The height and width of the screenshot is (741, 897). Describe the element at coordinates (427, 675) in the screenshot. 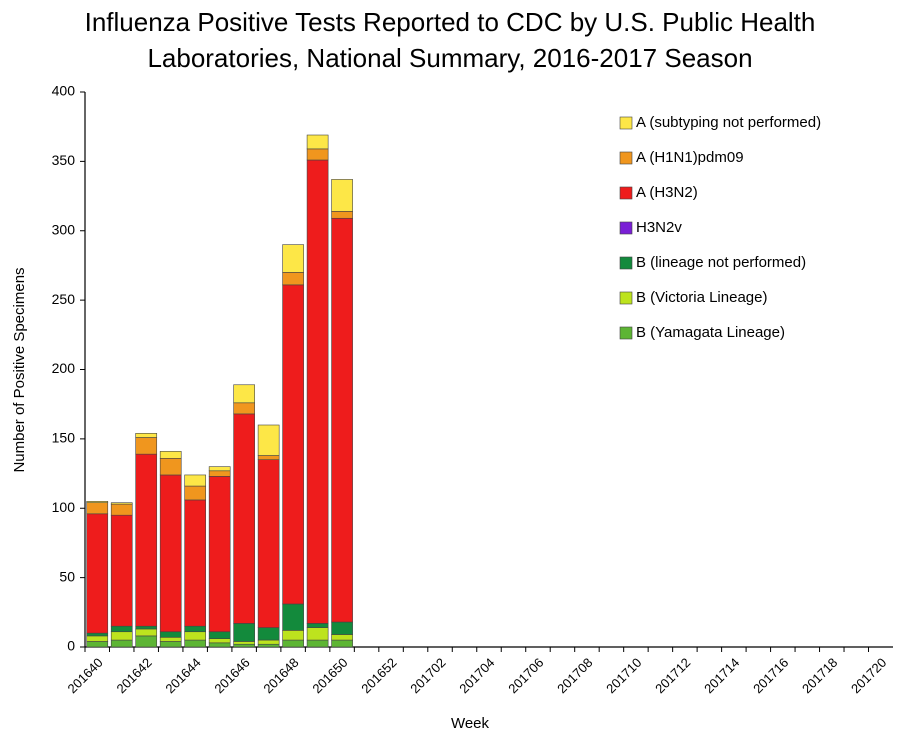

I see `x-tick-label: 201702` at that location.